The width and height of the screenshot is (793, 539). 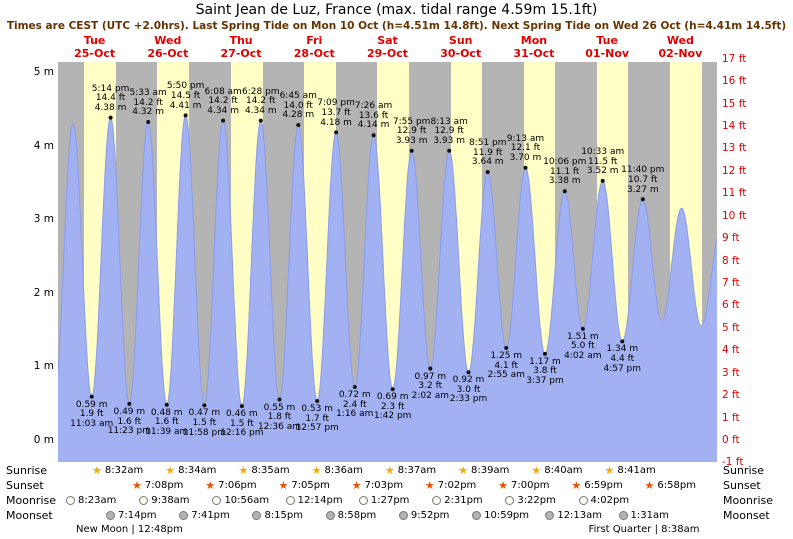 What do you see at coordinates (643, 180) in the screenshot?
I see `high-tide-annotation: 11:40 pm 10.7 ft 3.27 m` at bounding box center [643, 180].